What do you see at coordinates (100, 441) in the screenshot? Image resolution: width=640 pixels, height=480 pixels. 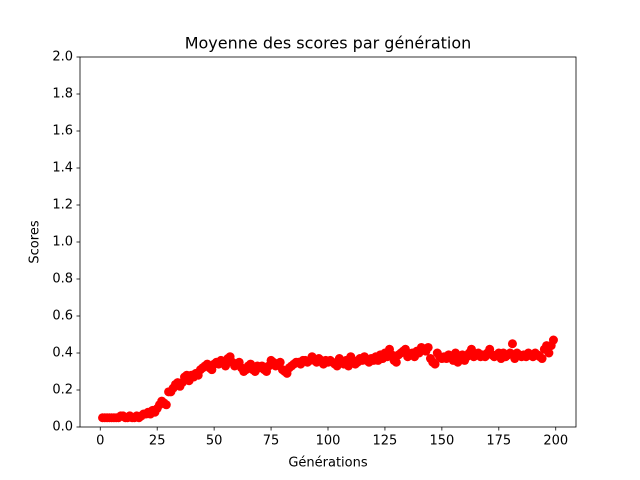 I see `x-tick-label: 0` at bounding box center [100, 441].